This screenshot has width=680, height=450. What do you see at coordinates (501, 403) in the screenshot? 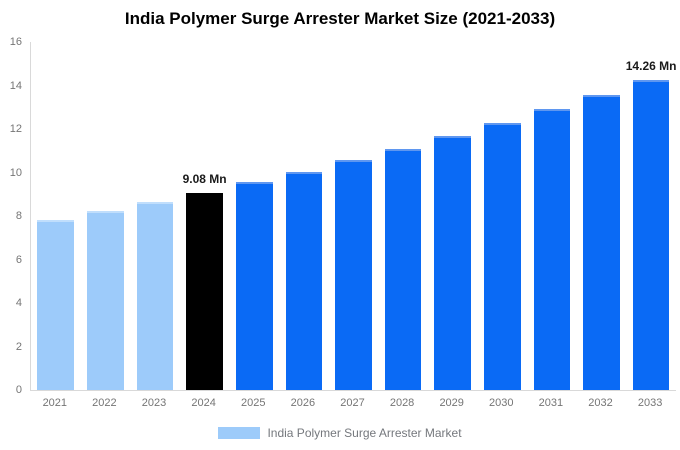
I see `x-label-2030: 2030` at bounding box center [501, 403].